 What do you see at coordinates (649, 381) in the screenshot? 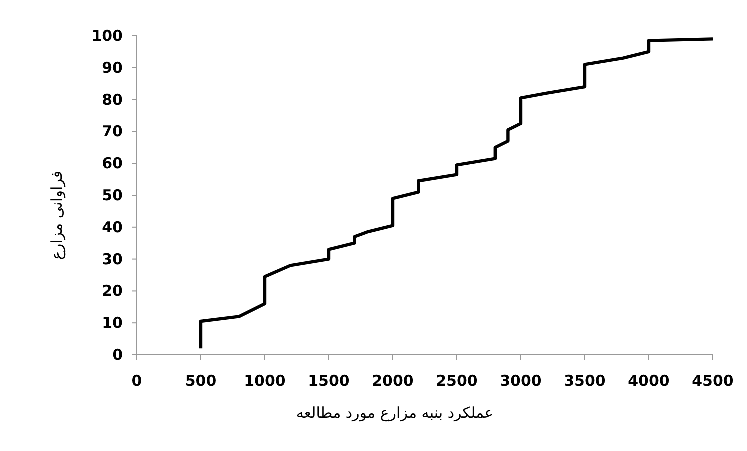
I see `x-tick-label: 4000` at bounding box center [649, 381].